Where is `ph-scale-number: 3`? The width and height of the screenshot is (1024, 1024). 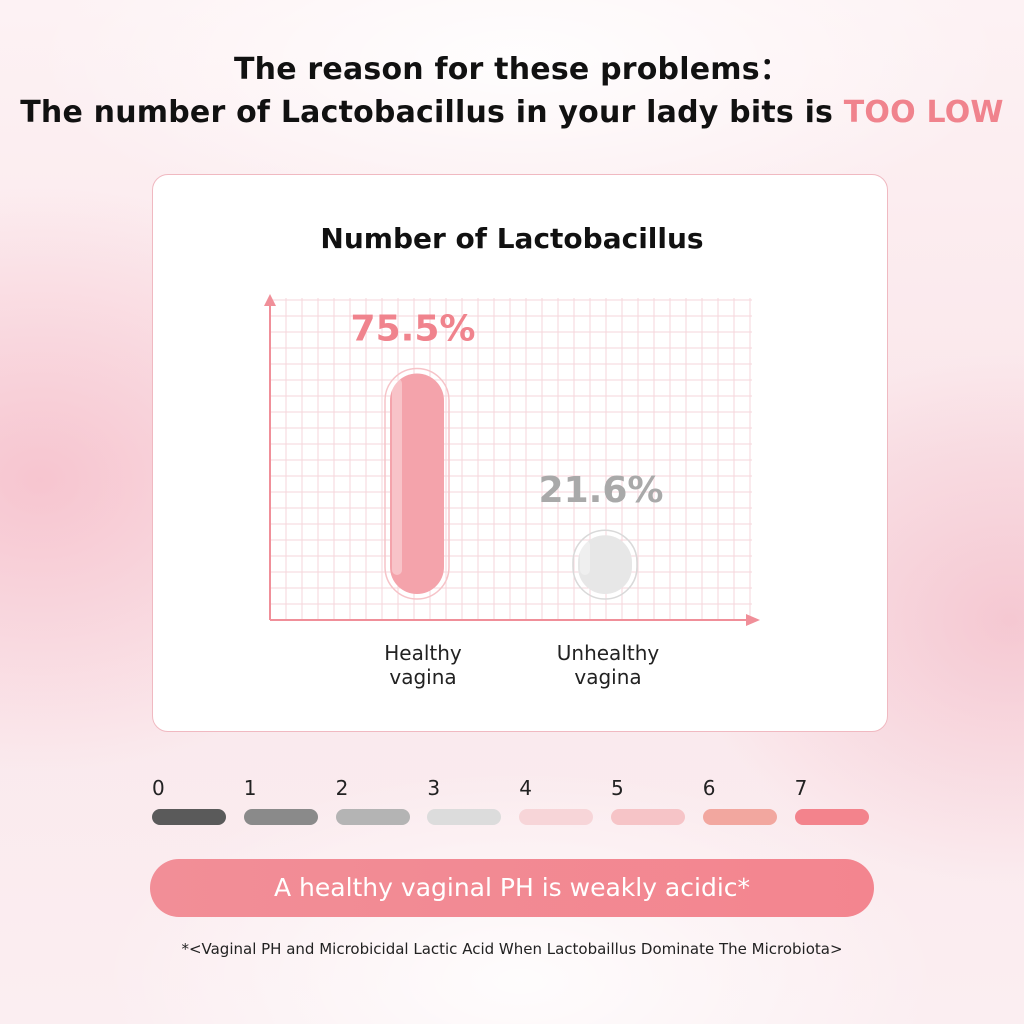
ph-scale-number: 3 is located at coordinates (434, 788).